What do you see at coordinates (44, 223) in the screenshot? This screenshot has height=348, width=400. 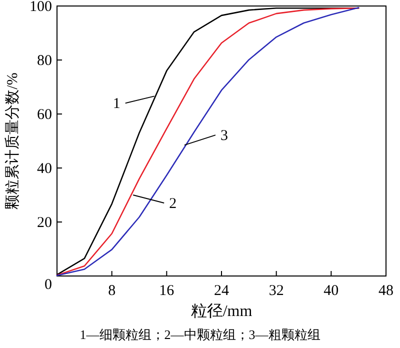 I see `y-tick-label: 20` at bounding box center [44, 223].